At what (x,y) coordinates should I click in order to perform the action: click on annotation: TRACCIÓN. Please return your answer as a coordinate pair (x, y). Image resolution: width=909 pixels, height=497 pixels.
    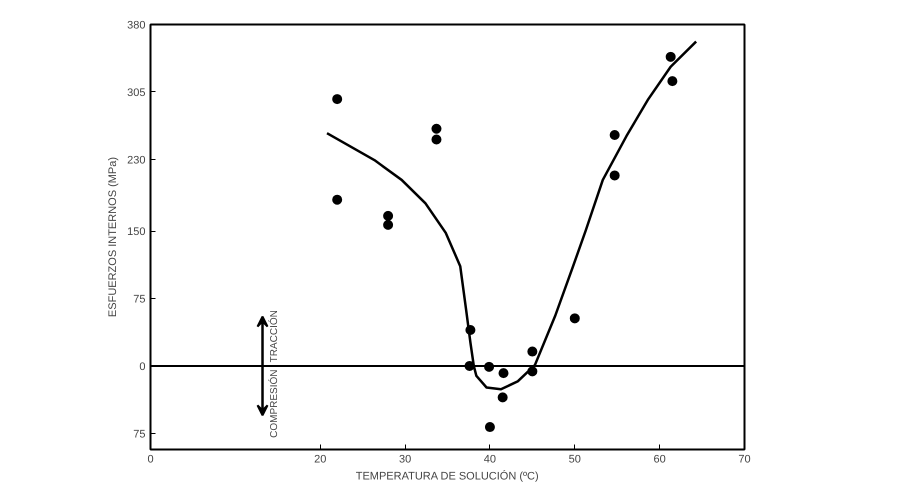
    Looking at the image, I should click on (274, 336).